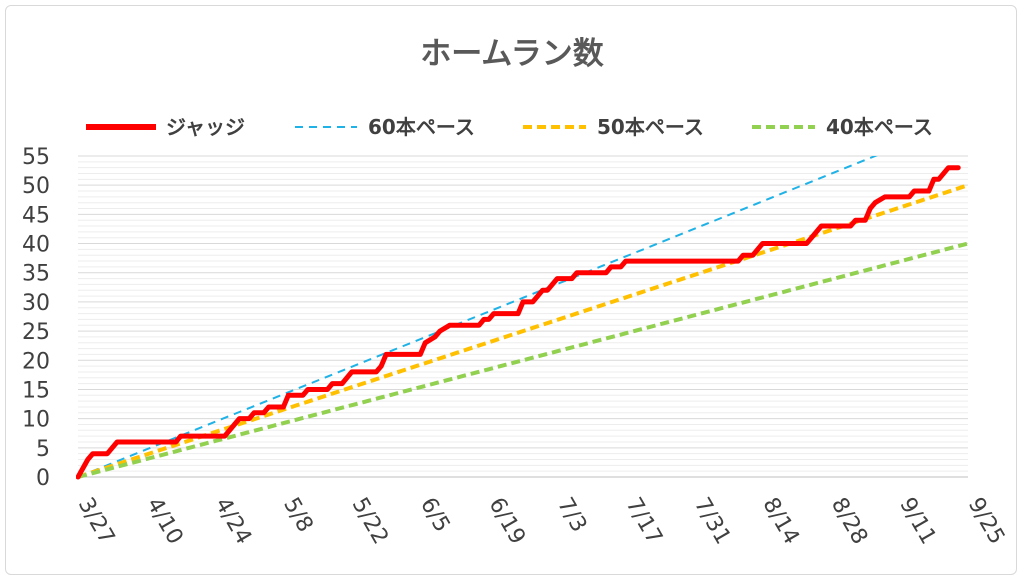 The width and height of the screenshot is (1024, 582). What do you see at coordinates (917, 521) in the screenshot?
I see `x-tick-label: 9/11` at bounding box center [917, 521].